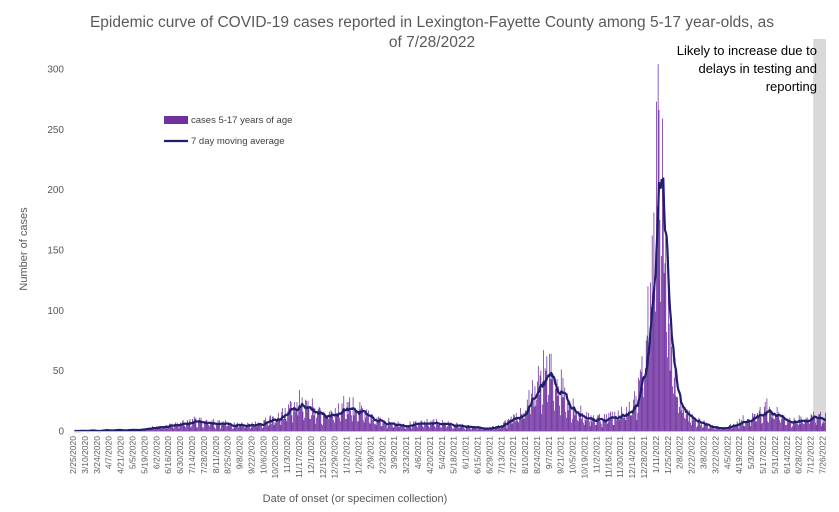 This screenshot has width=839, height=512. Describe the element at coordinates (489, 455) in the screenshot. I see `x-tick-label: 6/29/2021` at that location.